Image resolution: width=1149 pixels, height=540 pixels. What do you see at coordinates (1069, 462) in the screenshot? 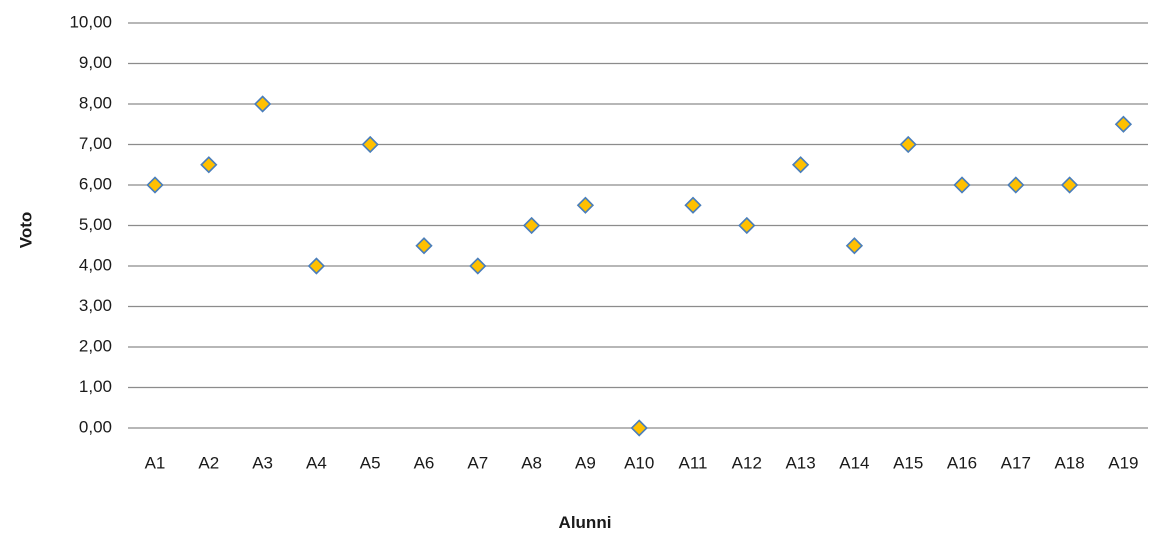
I see `x-tick-label: A18` at bounding box center [1069, 462].